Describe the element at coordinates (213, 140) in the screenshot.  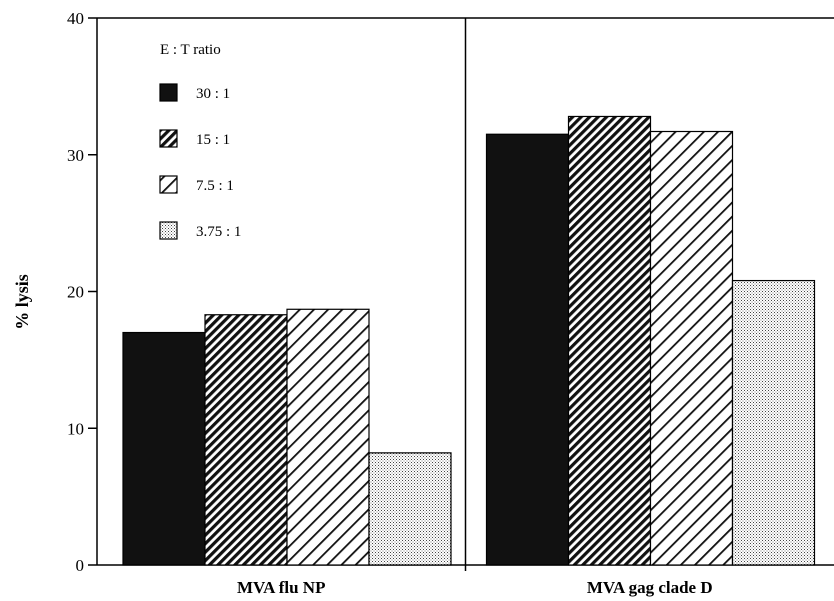
I see `legend-entry-label: 15 : 1` at that location.